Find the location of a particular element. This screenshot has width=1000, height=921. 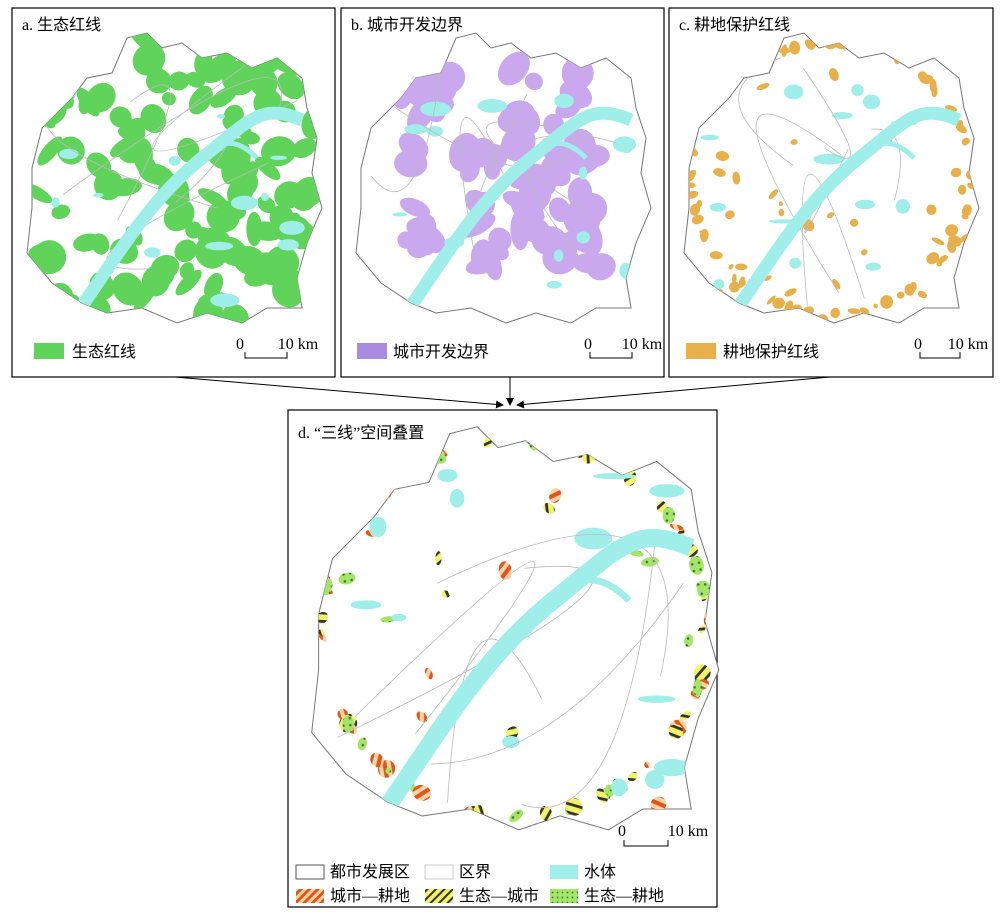

legend-label: 城市—耕地 is located at coordinates (370, 896).